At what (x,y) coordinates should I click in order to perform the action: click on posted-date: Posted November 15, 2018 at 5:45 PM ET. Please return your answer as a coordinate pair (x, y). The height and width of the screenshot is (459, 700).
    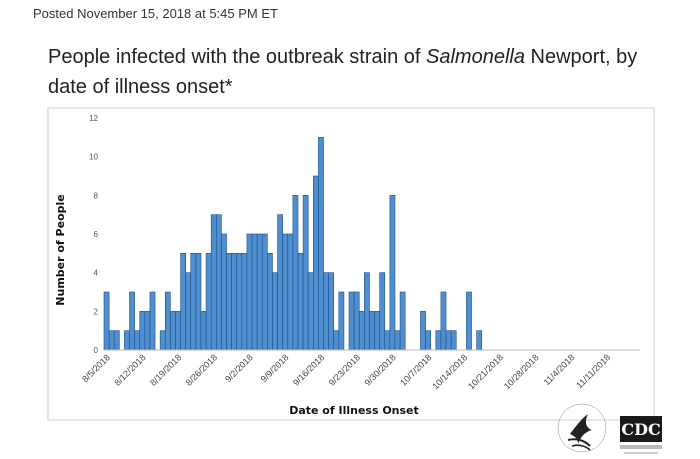
    Looking at the image, I should click on (155, 13).